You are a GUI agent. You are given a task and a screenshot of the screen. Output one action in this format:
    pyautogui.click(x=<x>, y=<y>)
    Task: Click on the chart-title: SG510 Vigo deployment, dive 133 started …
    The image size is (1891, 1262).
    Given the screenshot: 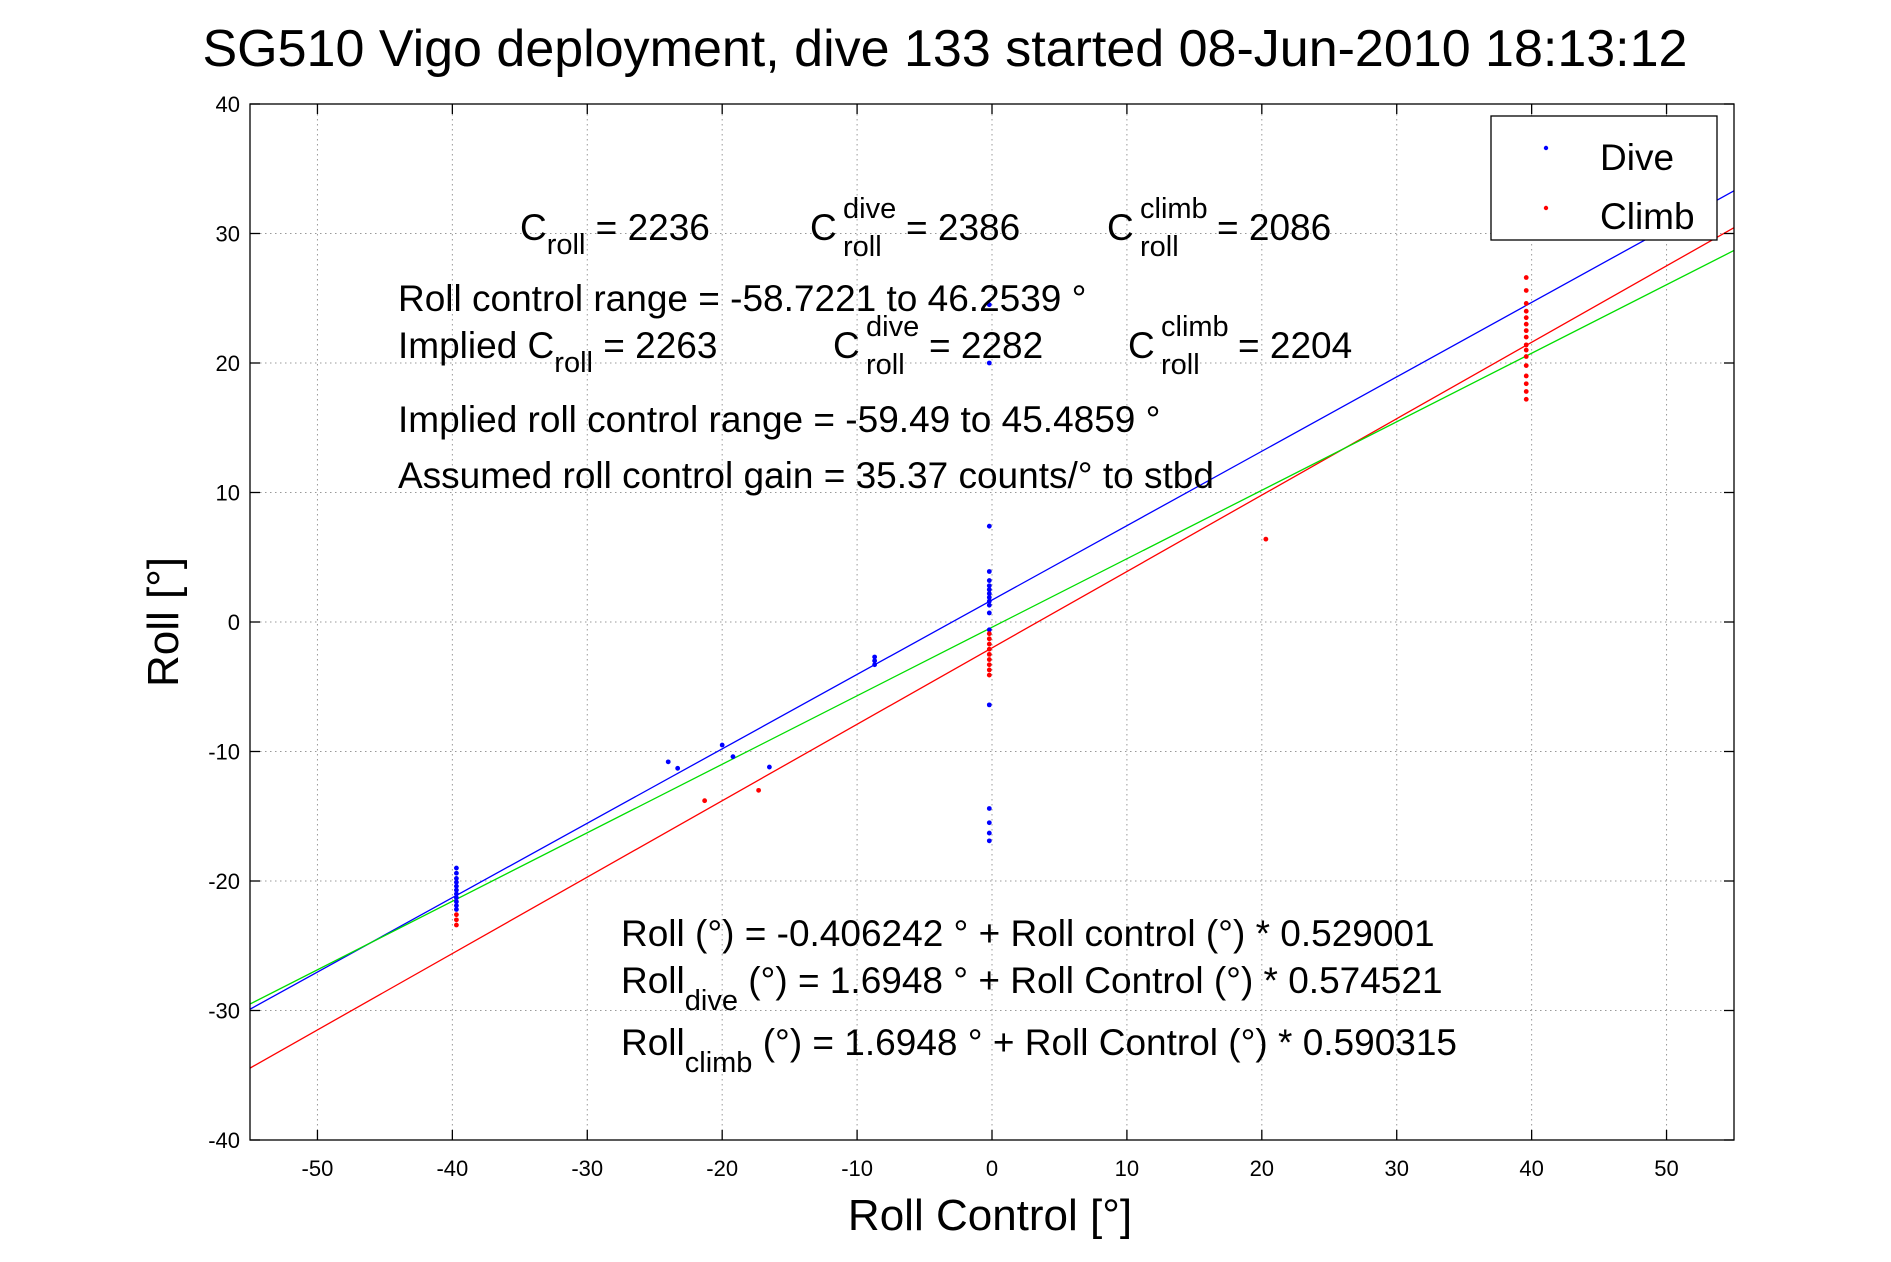 What is the action you would take?
    pyautogui.click(x=945, y=49)
    